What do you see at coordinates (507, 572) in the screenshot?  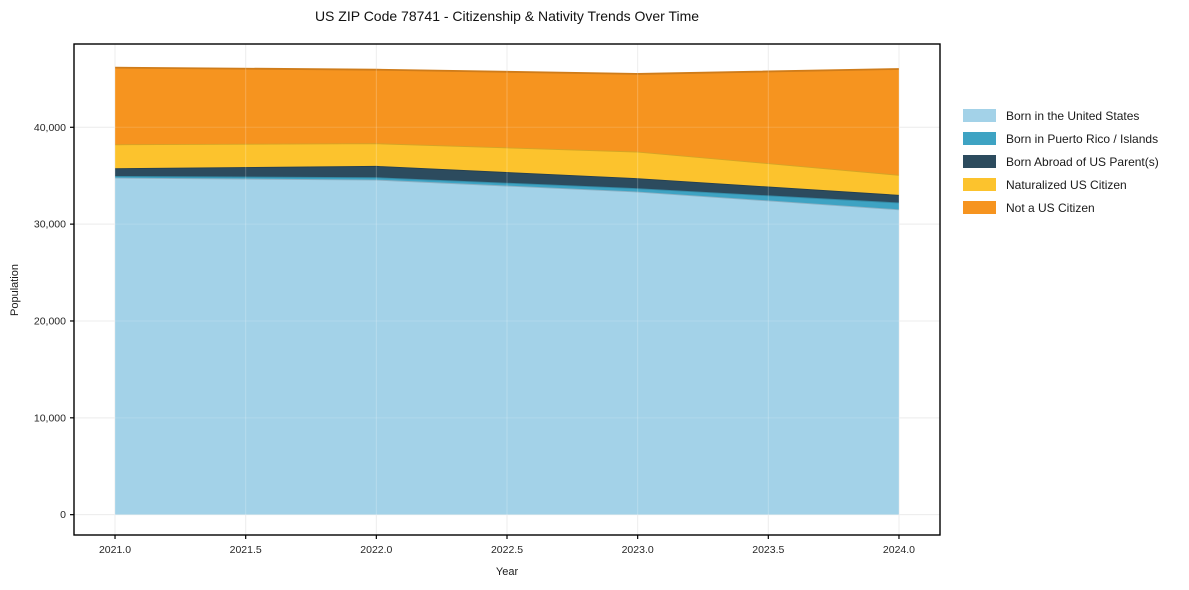 I see `x-axis-label: Year` at bounding box center [507, 572].